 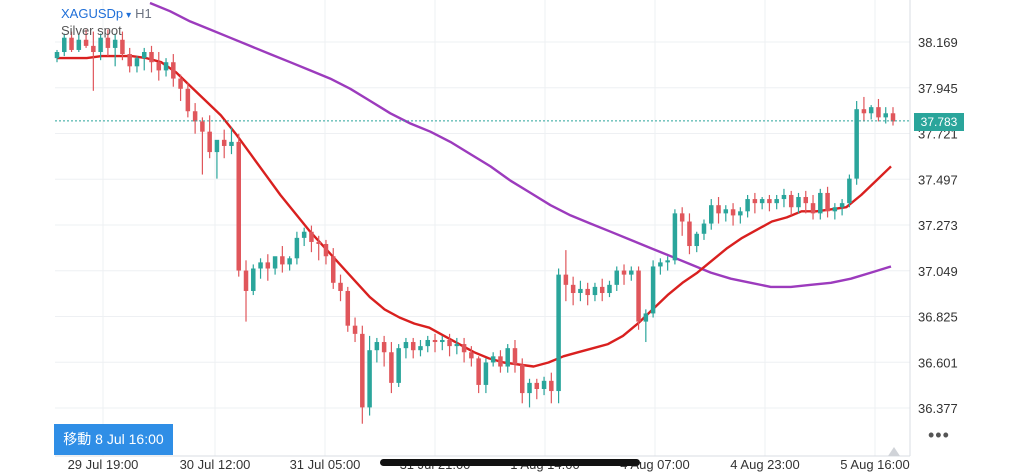 I want to click on navigate-date-badge: 移動 8 Jul 16:00, so click(x=113, y=439).